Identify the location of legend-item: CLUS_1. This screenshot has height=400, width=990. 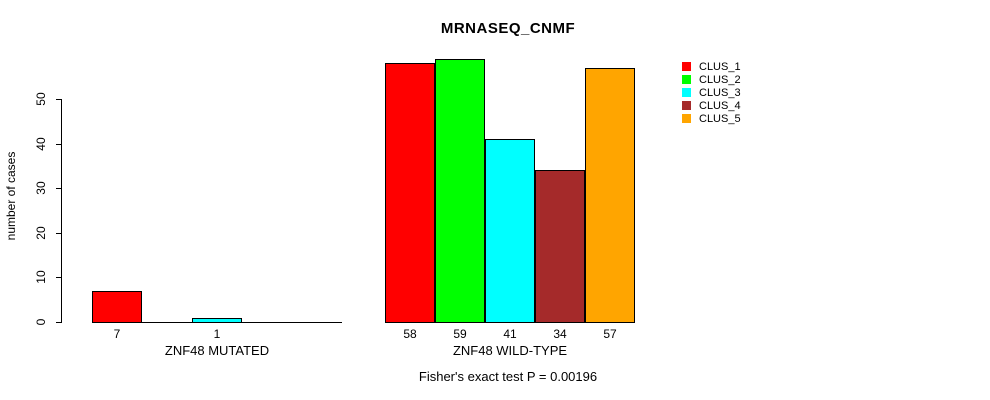
(711, 66).